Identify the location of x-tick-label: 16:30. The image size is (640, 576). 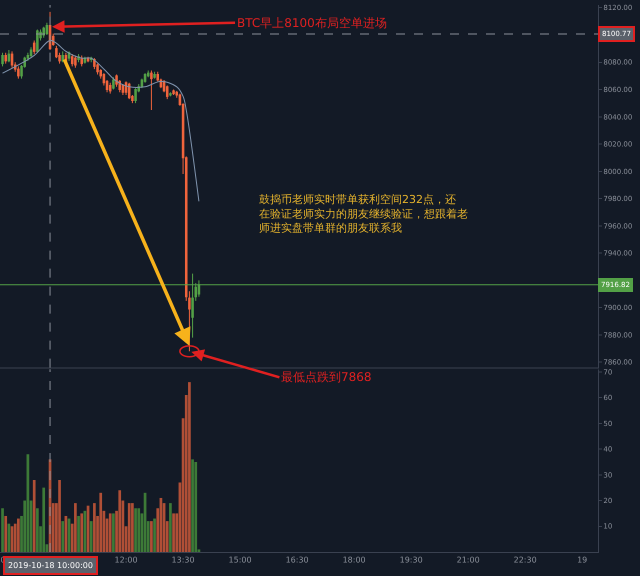
(297, 560).